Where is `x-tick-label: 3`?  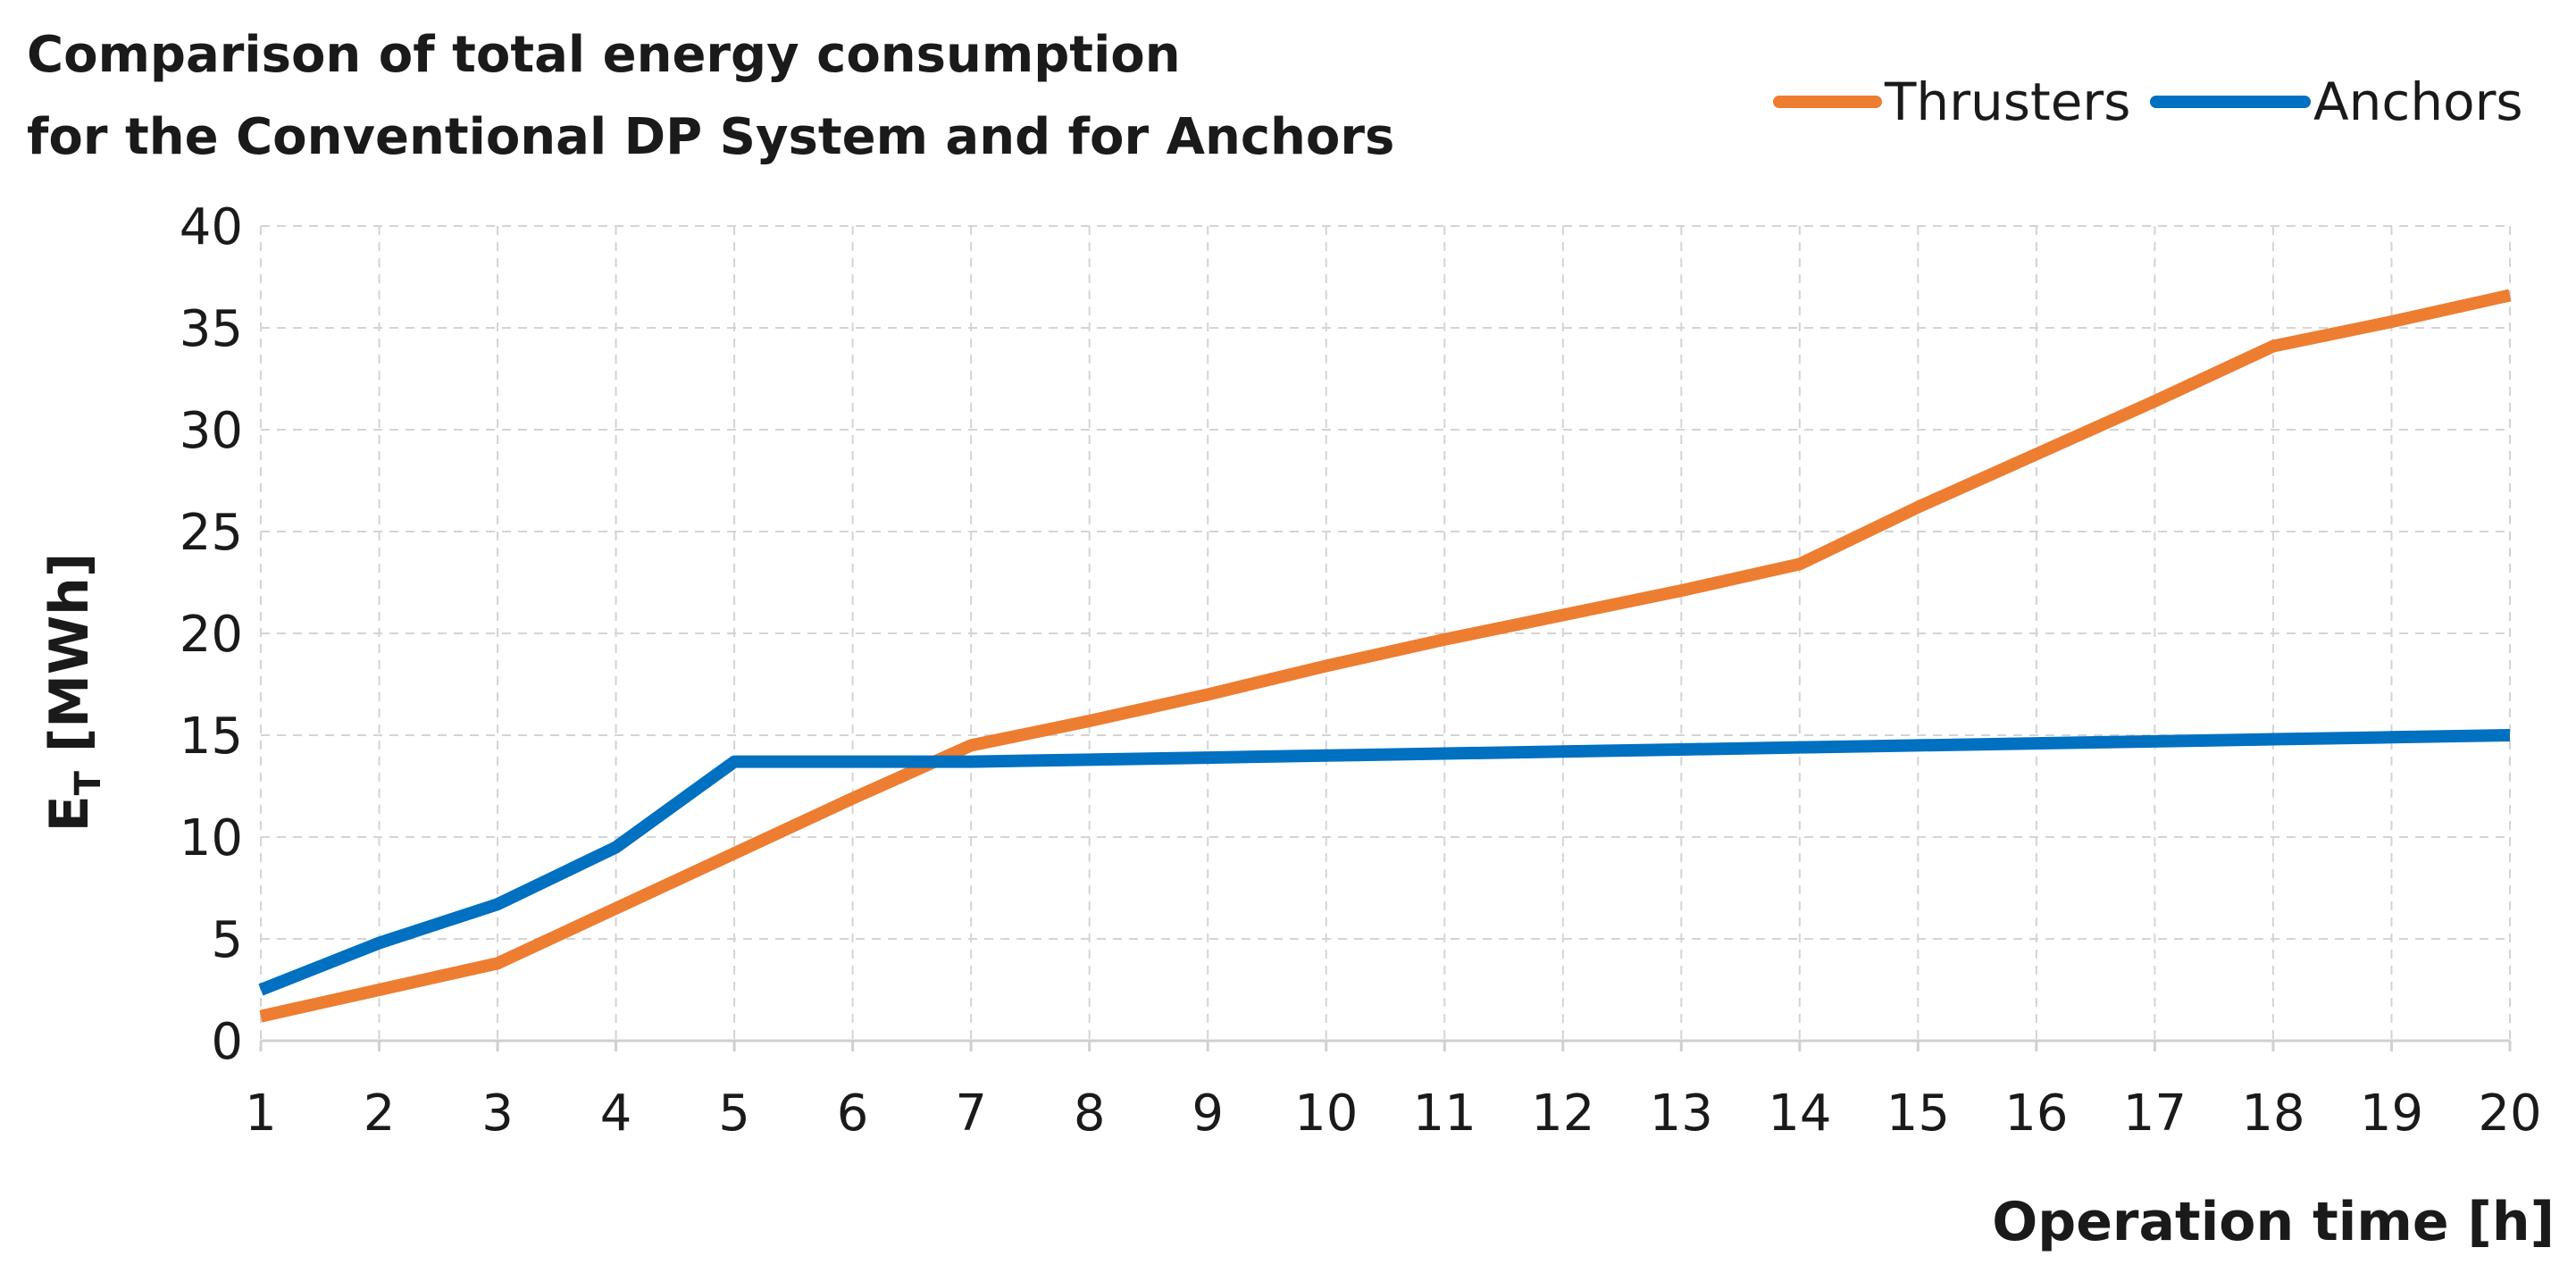 x-tick-label: 3 is located at coordinates (498, 1114).